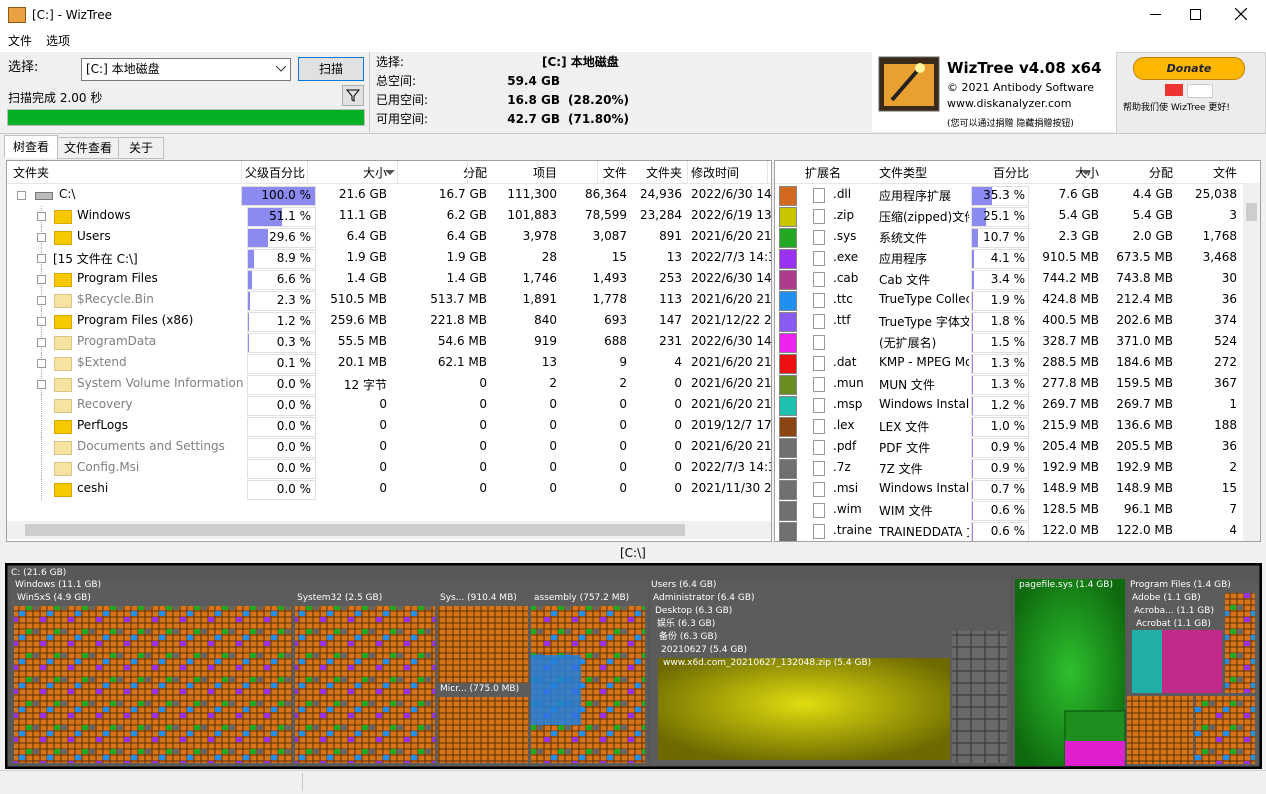  Describe the element at coordinates (38, 573) in the screenshot. I see `treemap-label: C: (21.6 GB)` at that location.